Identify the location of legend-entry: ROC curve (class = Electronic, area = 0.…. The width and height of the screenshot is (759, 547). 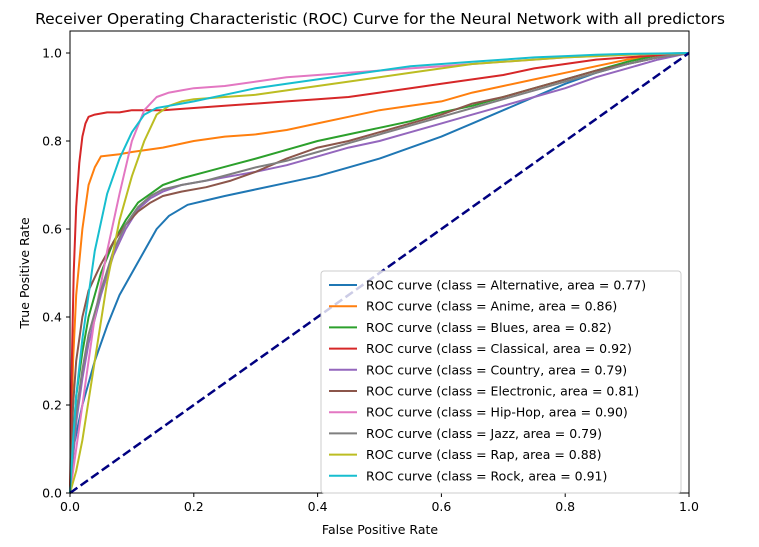
(502, 391).